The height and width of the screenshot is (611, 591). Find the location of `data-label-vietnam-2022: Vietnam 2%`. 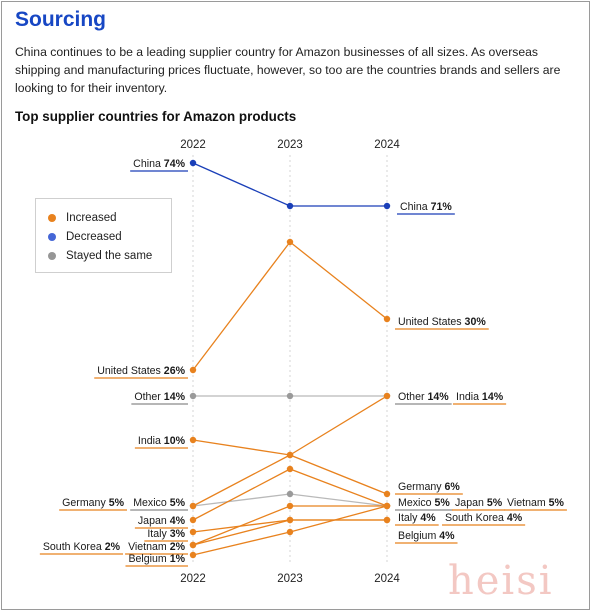

data-label-vietnam-2022: Vietnam 2% is located at coordinates (156, 548).